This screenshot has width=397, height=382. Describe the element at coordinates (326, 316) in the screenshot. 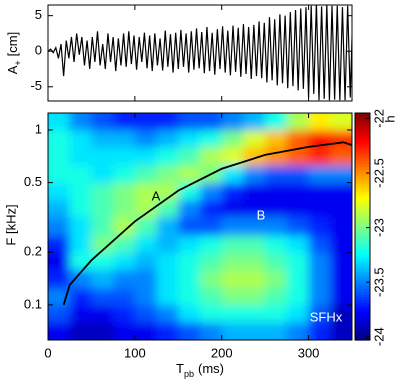

I see `annotation: SFHx` at that location.